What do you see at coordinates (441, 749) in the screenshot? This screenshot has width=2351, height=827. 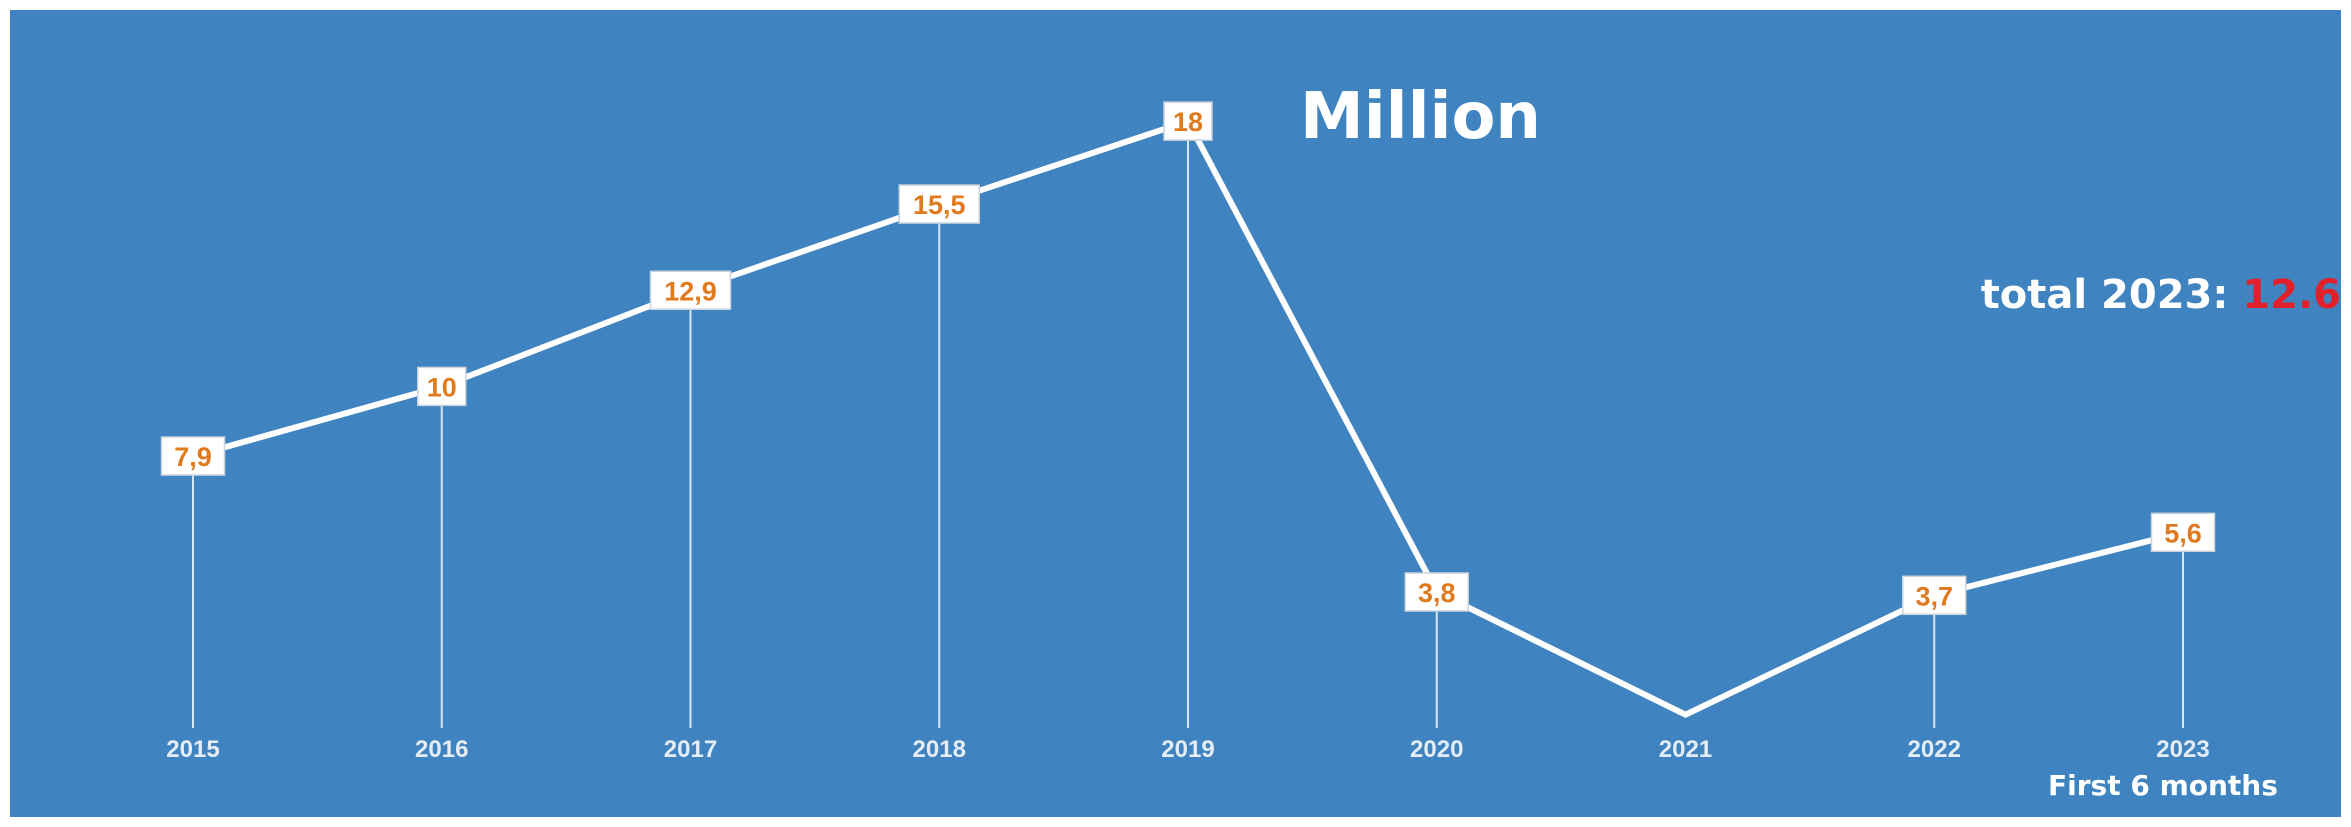 I see `x-tick-label-2016: 2016` at bounding box center [441, 749].